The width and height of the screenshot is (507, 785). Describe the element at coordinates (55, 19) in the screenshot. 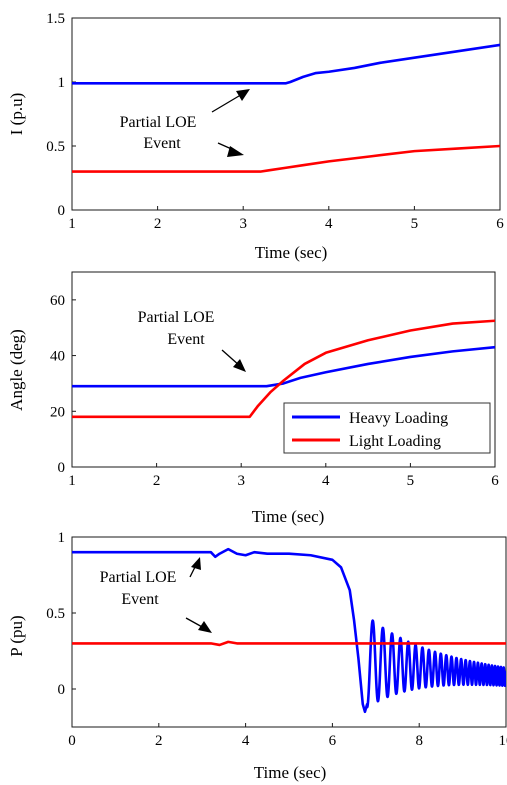

I see `y-tick-label: 1.5` at that location.